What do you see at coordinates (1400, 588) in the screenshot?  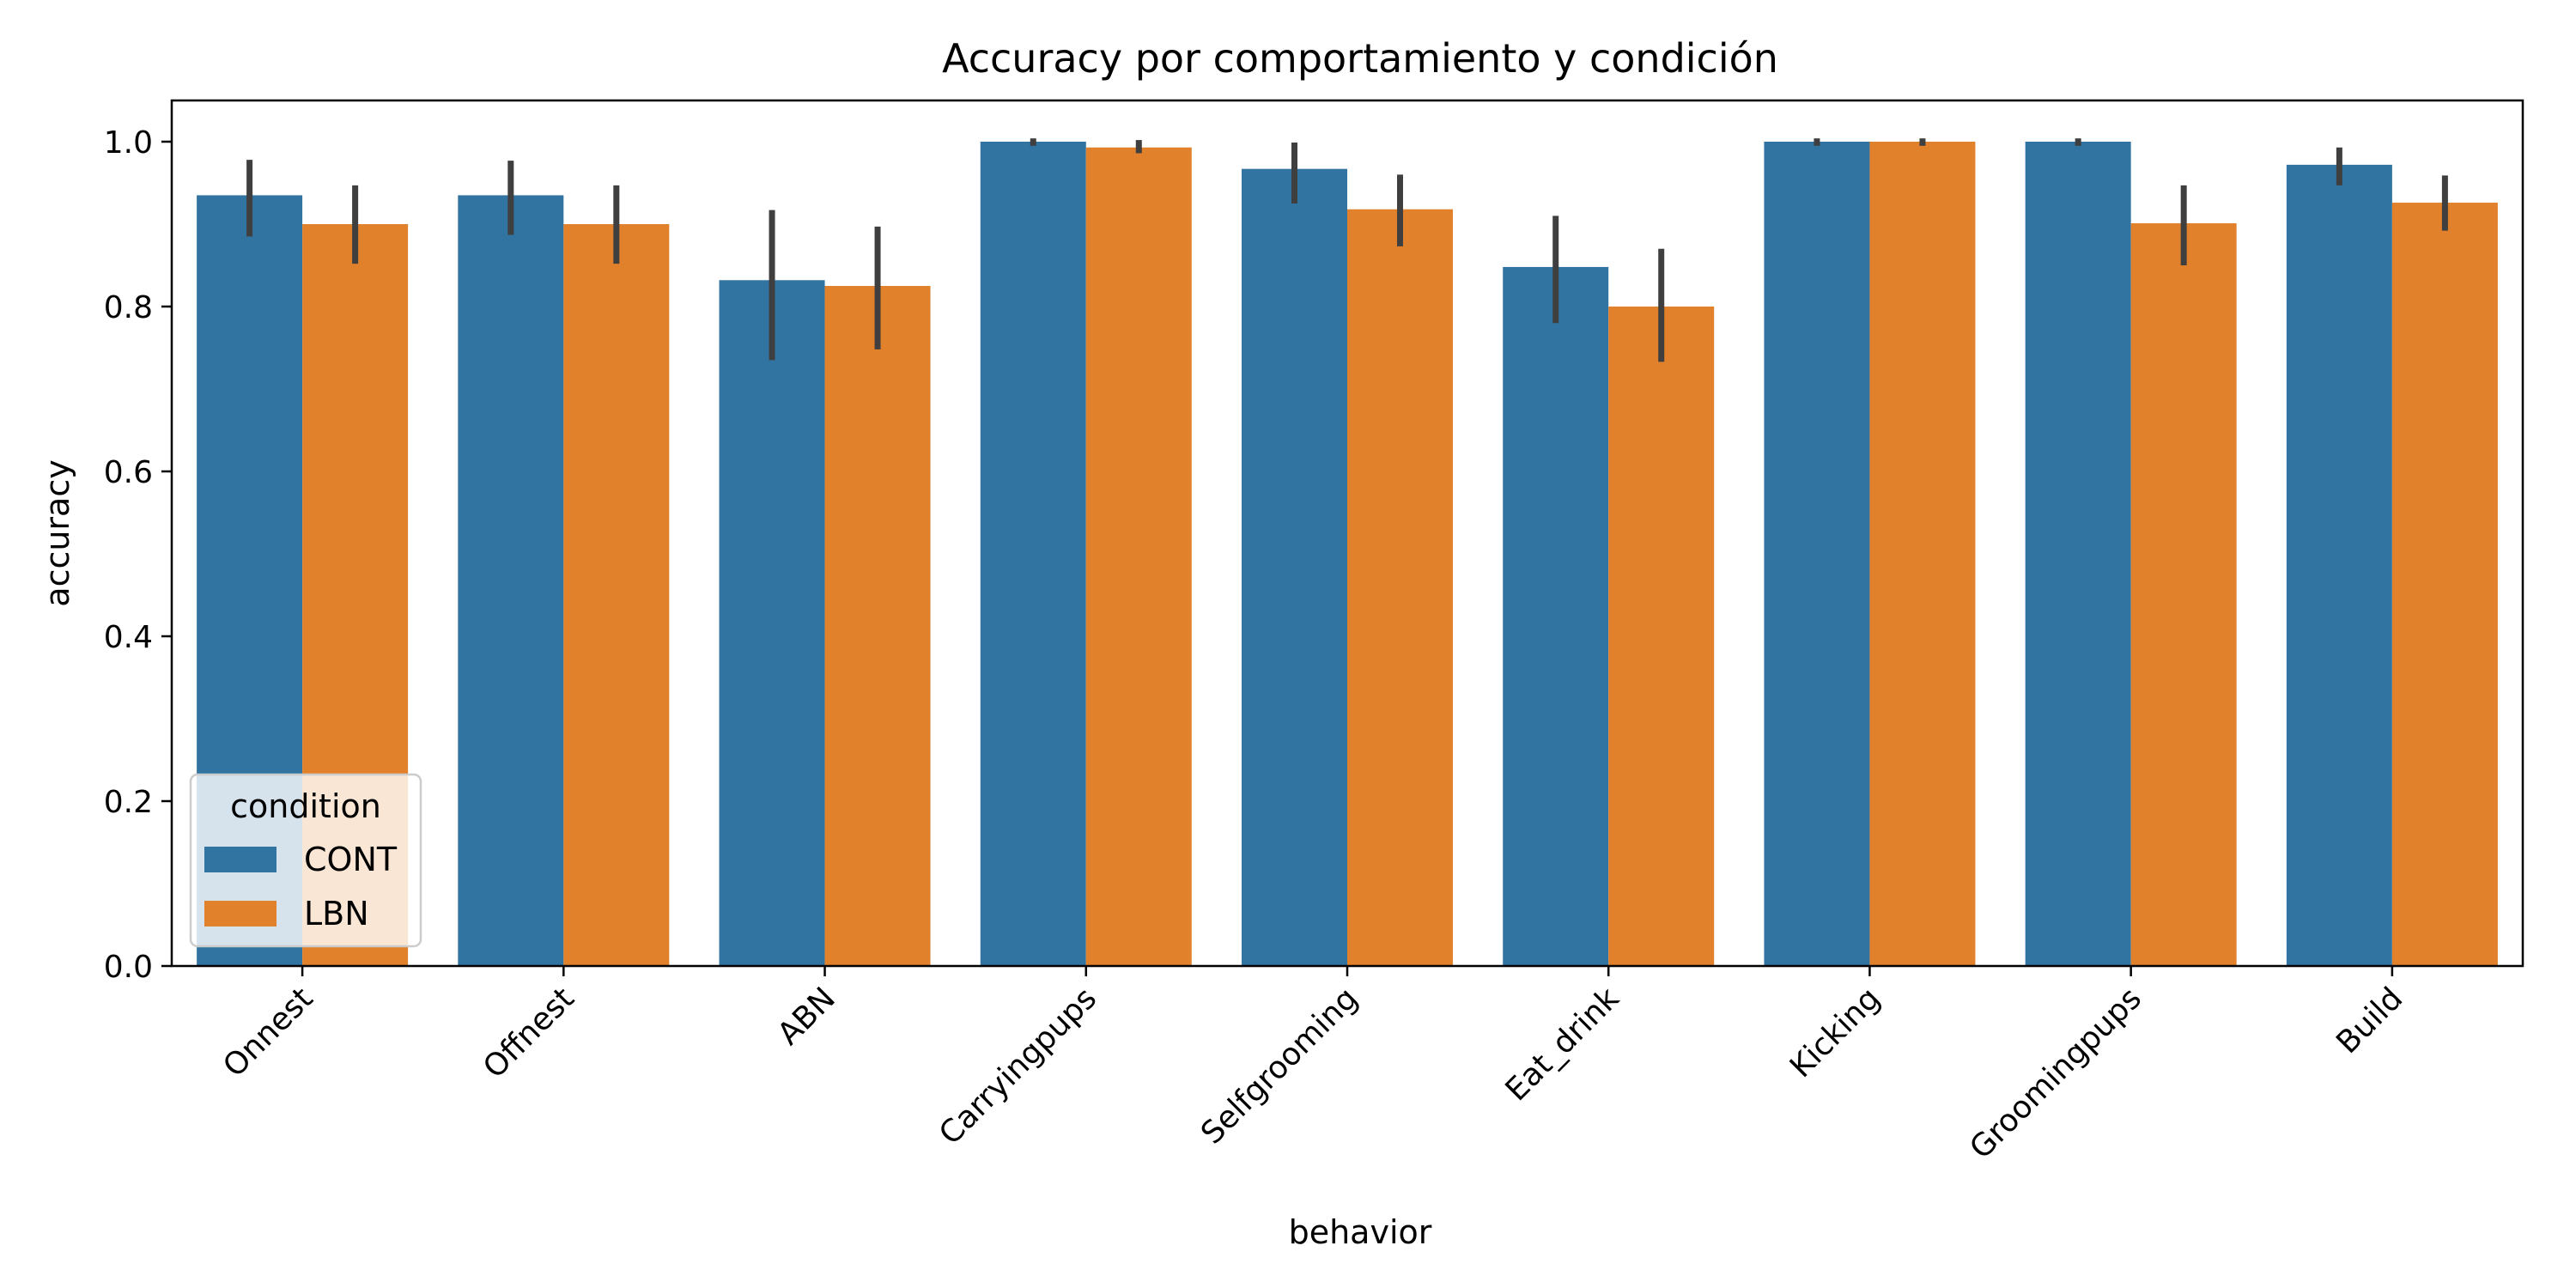 I see `bar-lbn-selfgrooming` at bounding box center [1400, 588].